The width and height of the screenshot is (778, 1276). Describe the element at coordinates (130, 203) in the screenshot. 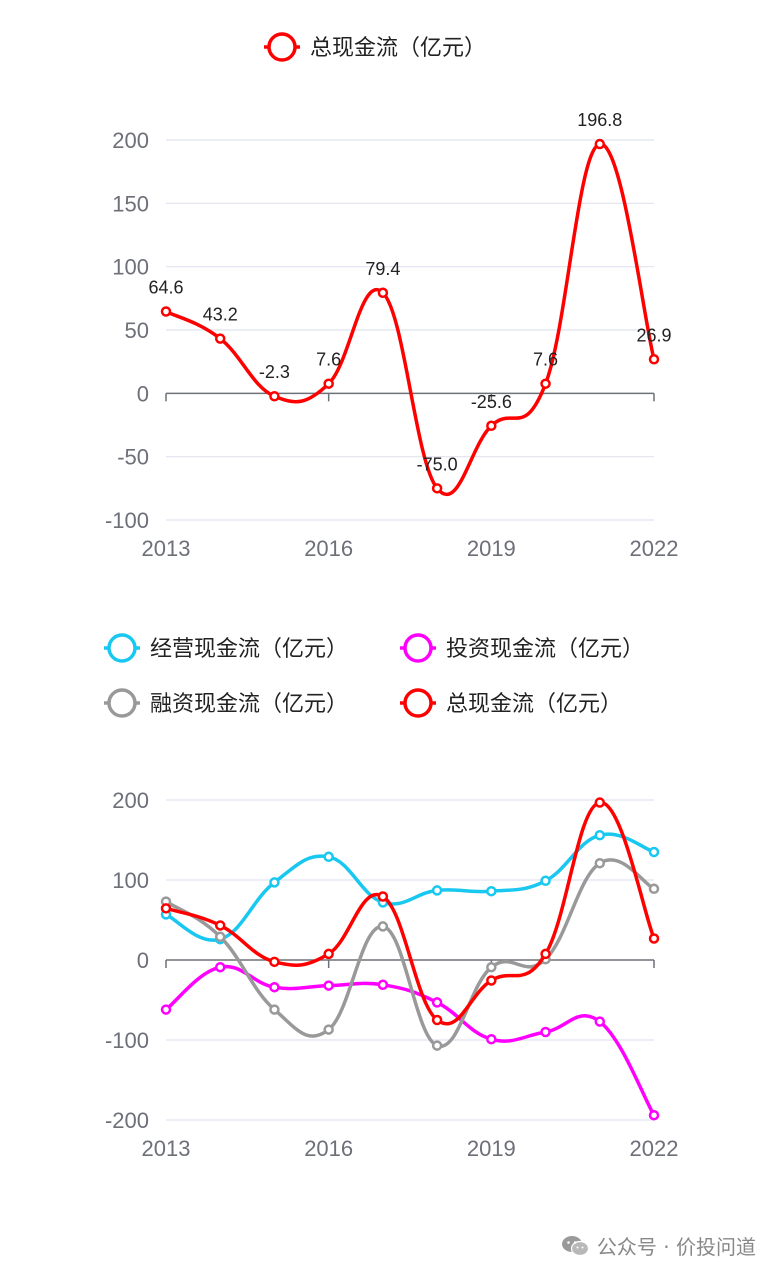

I see `y-tick-label: 150` at that location.